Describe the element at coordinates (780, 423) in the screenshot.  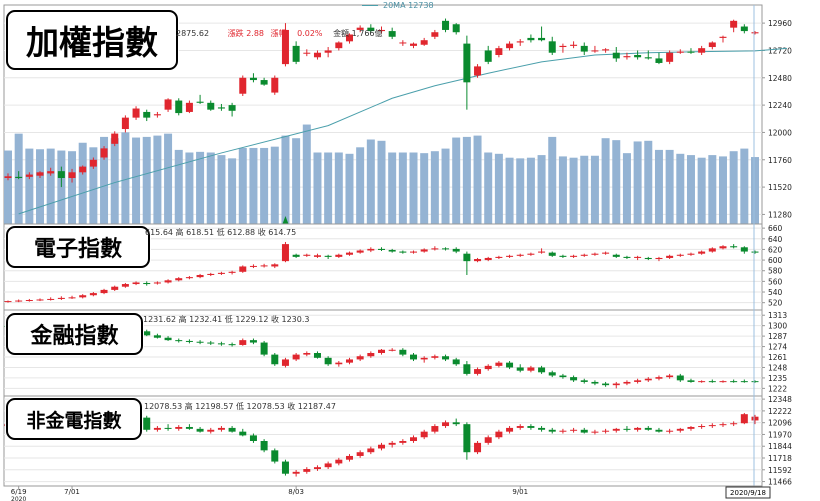
I see `ytick-label: 12096` at that location.